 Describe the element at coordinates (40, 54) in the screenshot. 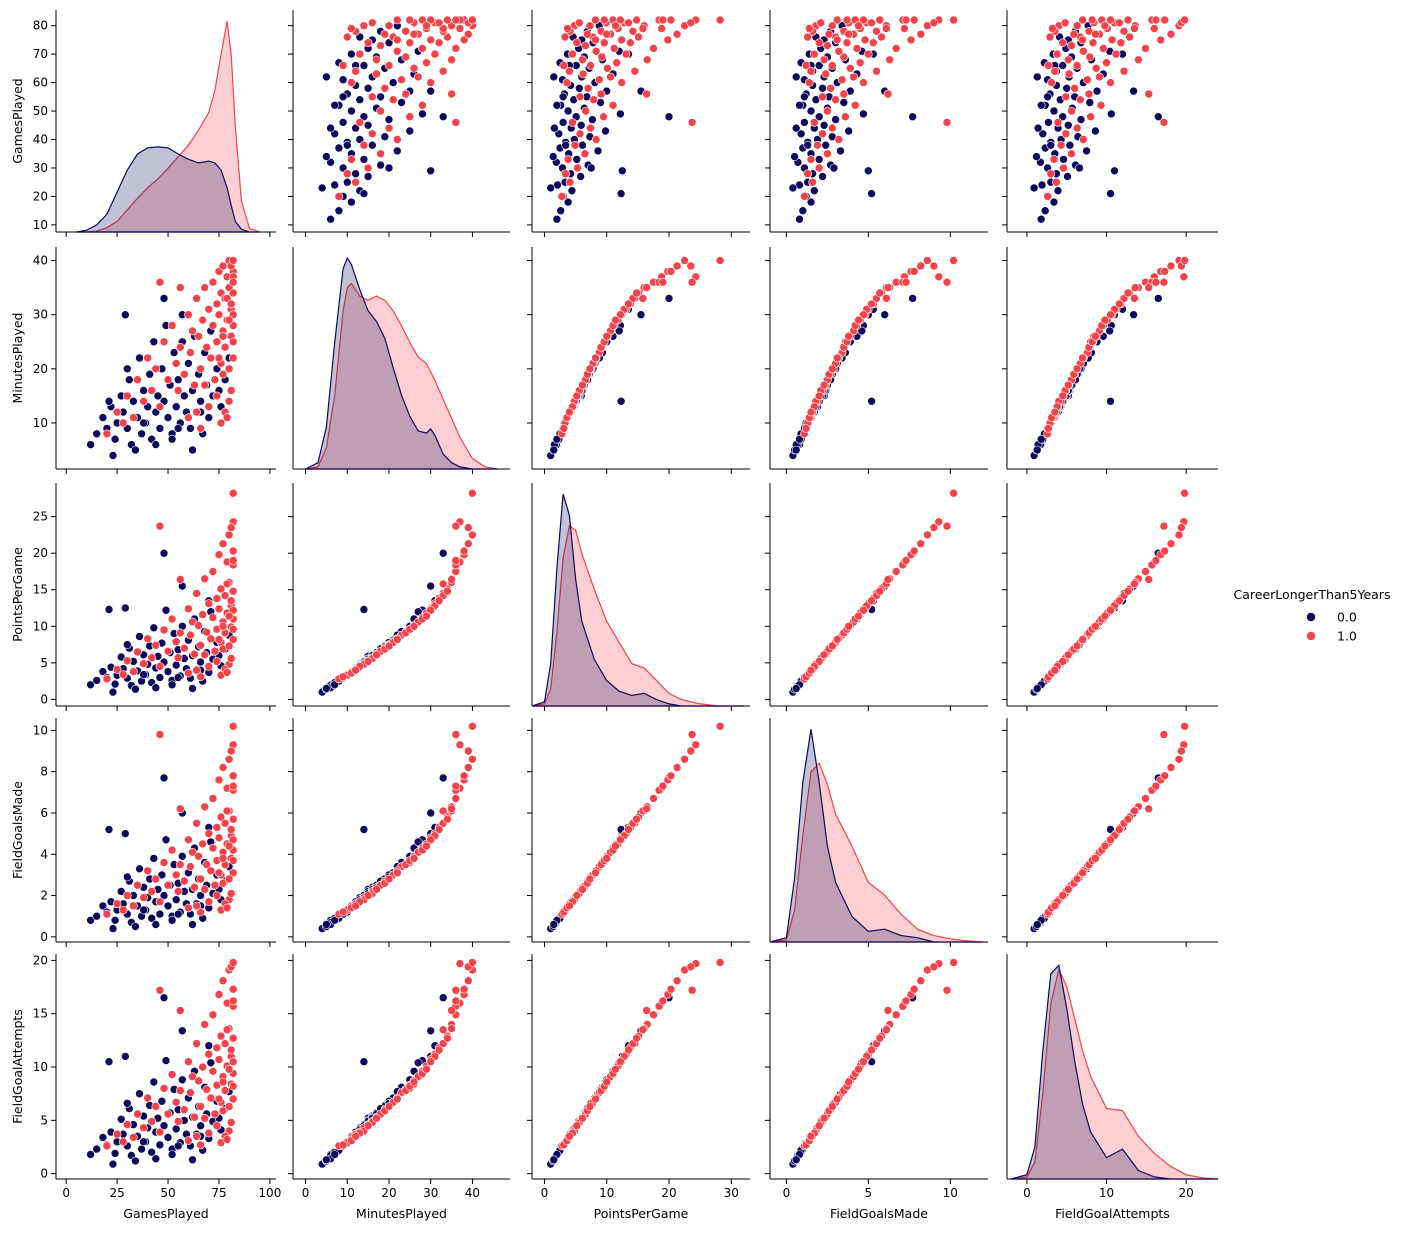

I see `y-tick-label: 70` at that location.